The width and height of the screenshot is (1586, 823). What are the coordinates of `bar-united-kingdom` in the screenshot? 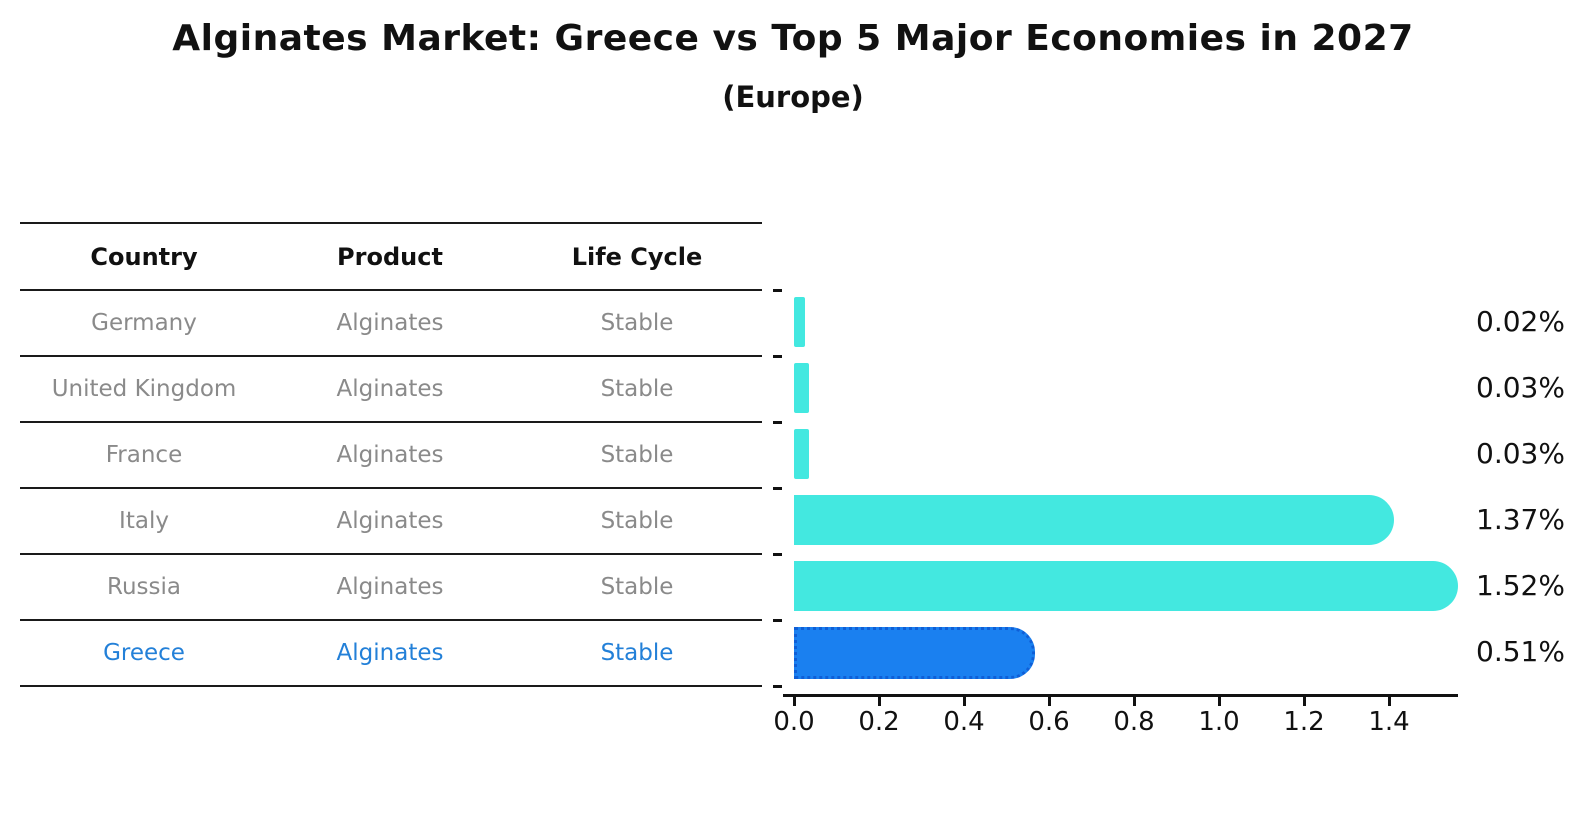 It's located at (801, 388).